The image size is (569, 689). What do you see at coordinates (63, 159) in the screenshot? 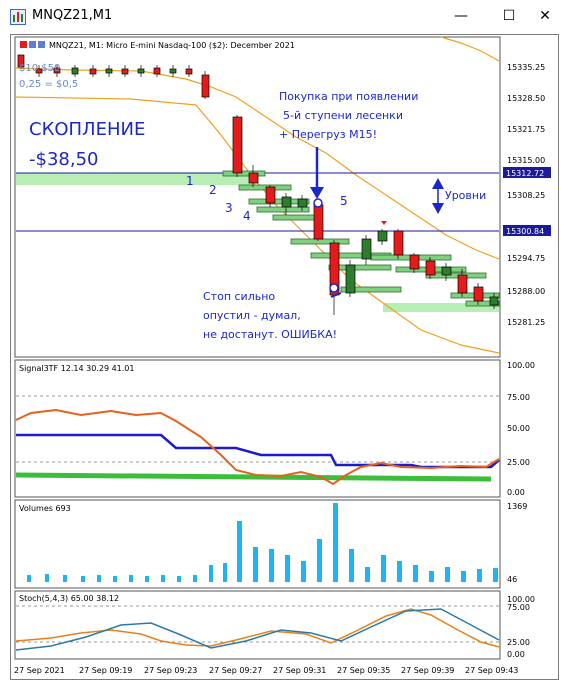
I see `accumulation-value: -$38,50` at bounding box center [63, 159].